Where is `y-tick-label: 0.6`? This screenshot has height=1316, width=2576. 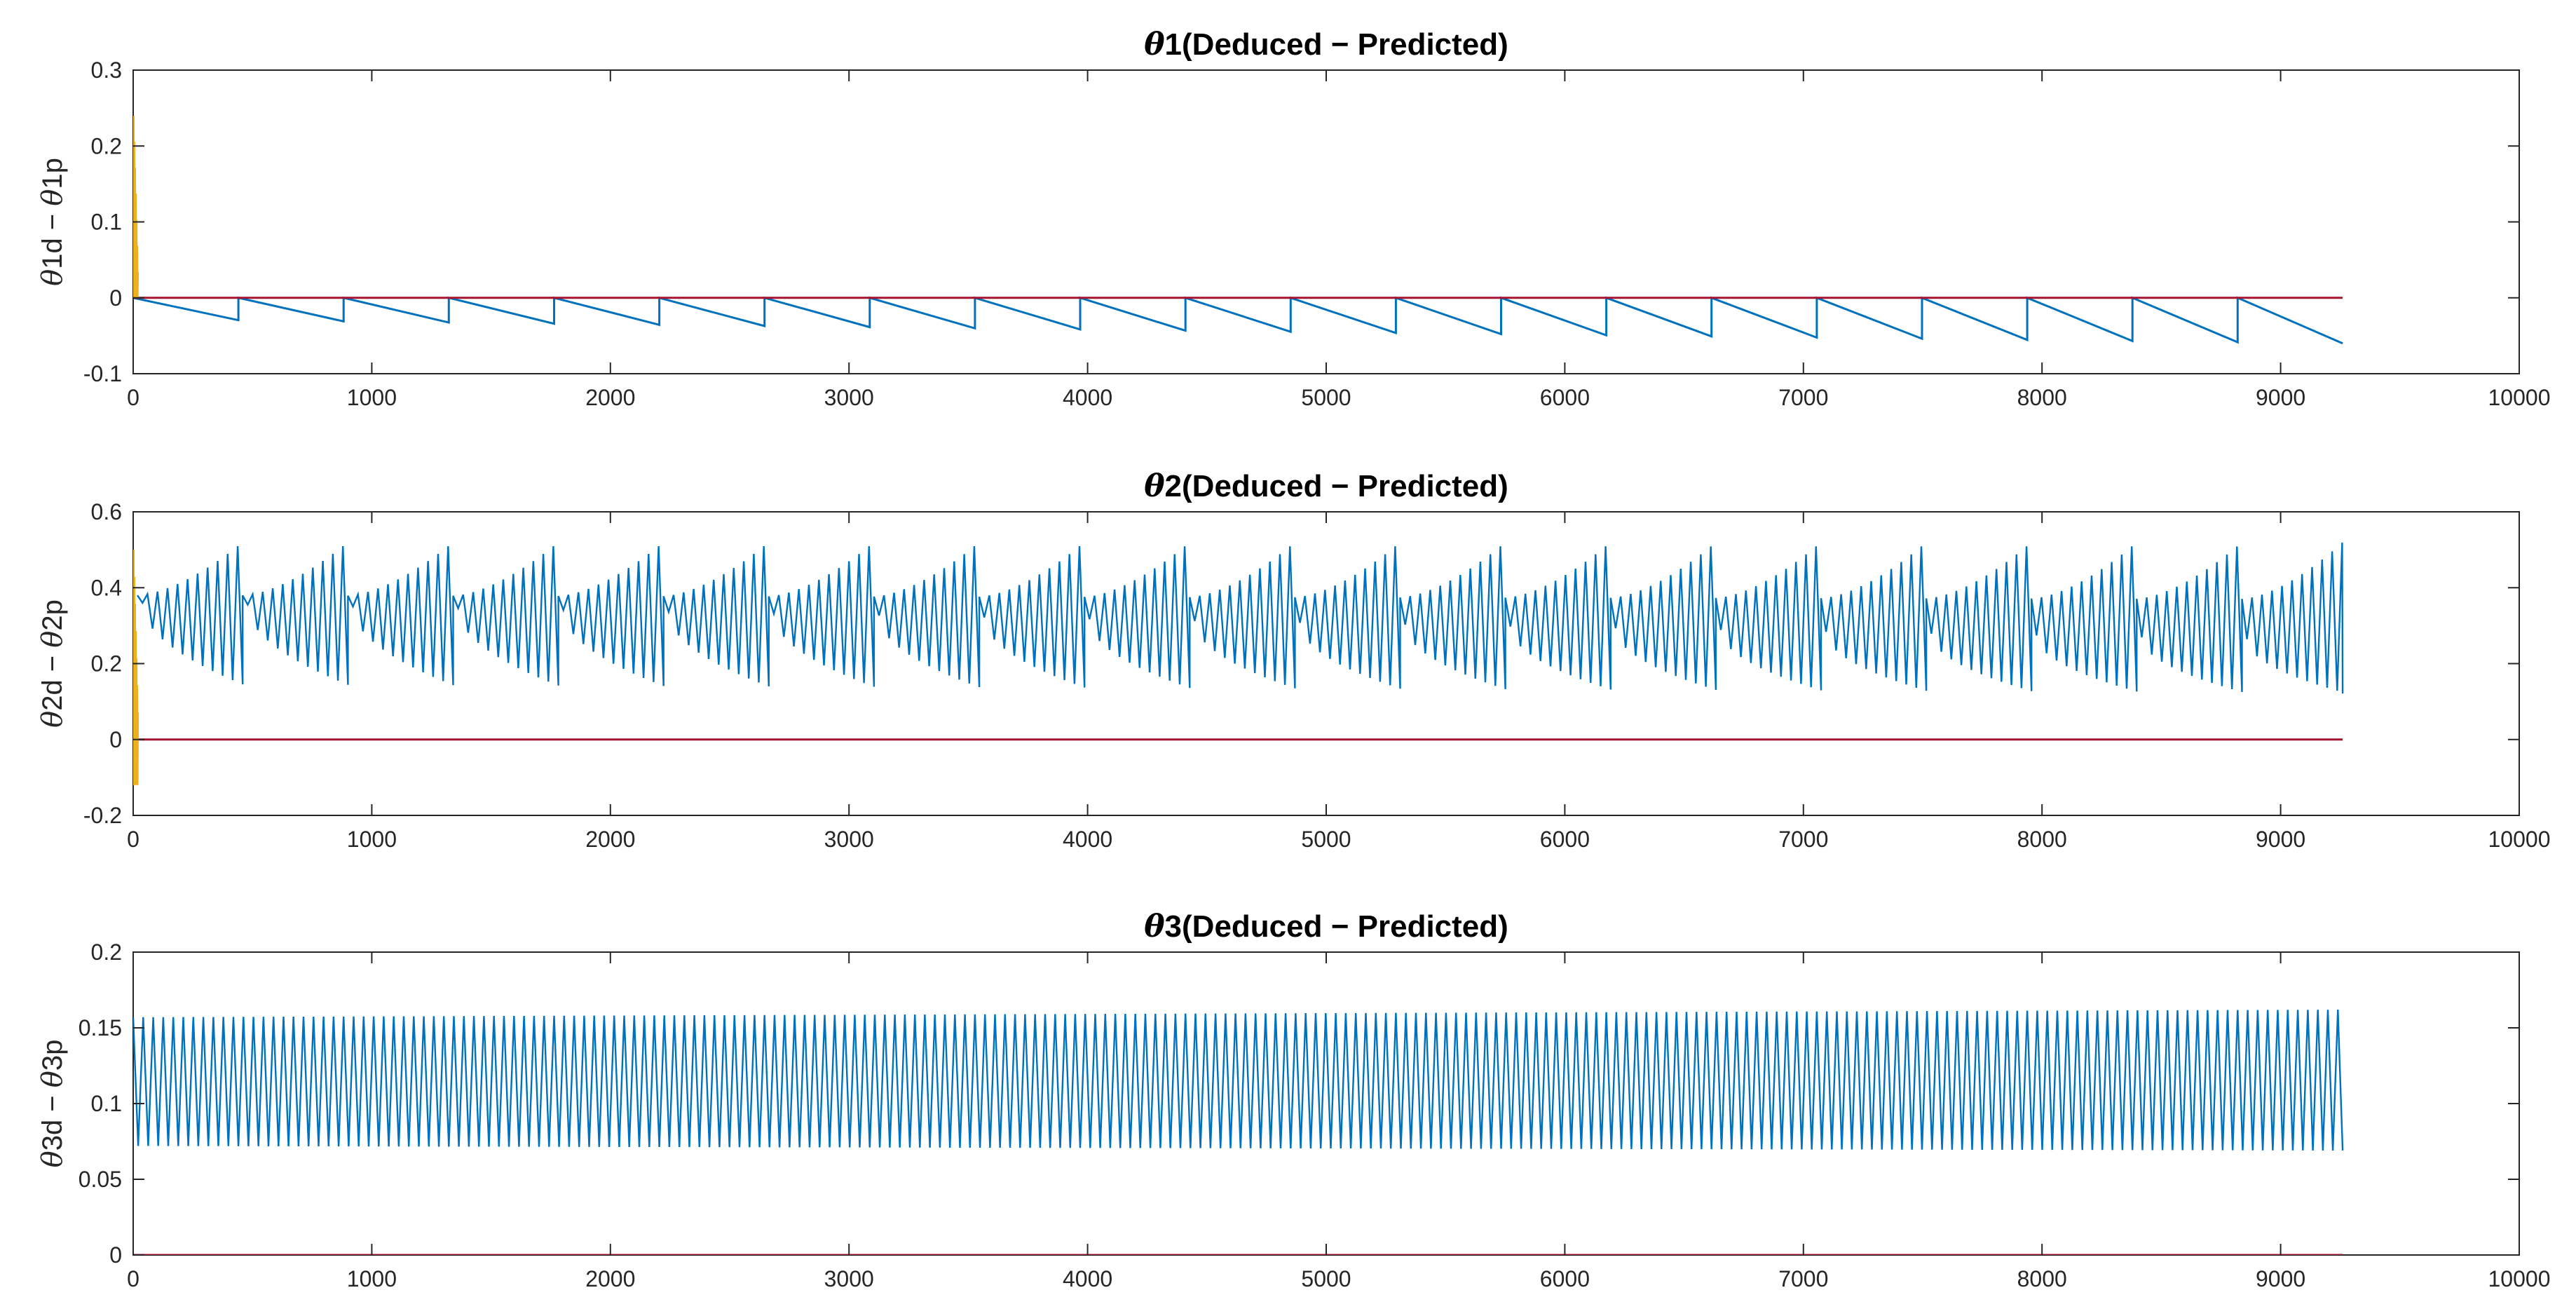
y-tick-label: 0.6 is located at coordinates (106, 511).